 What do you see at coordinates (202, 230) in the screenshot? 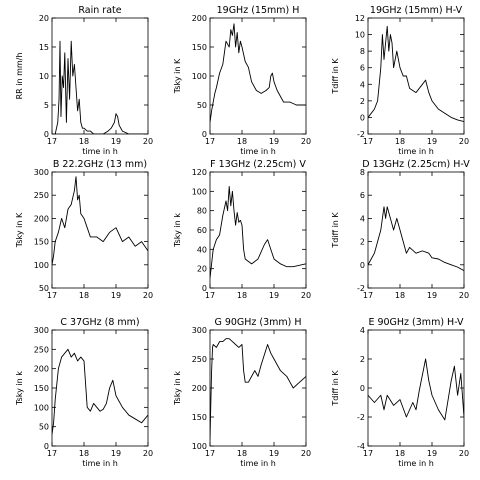
I see `y-tick-label: 60` at bounding box center [202, 230].